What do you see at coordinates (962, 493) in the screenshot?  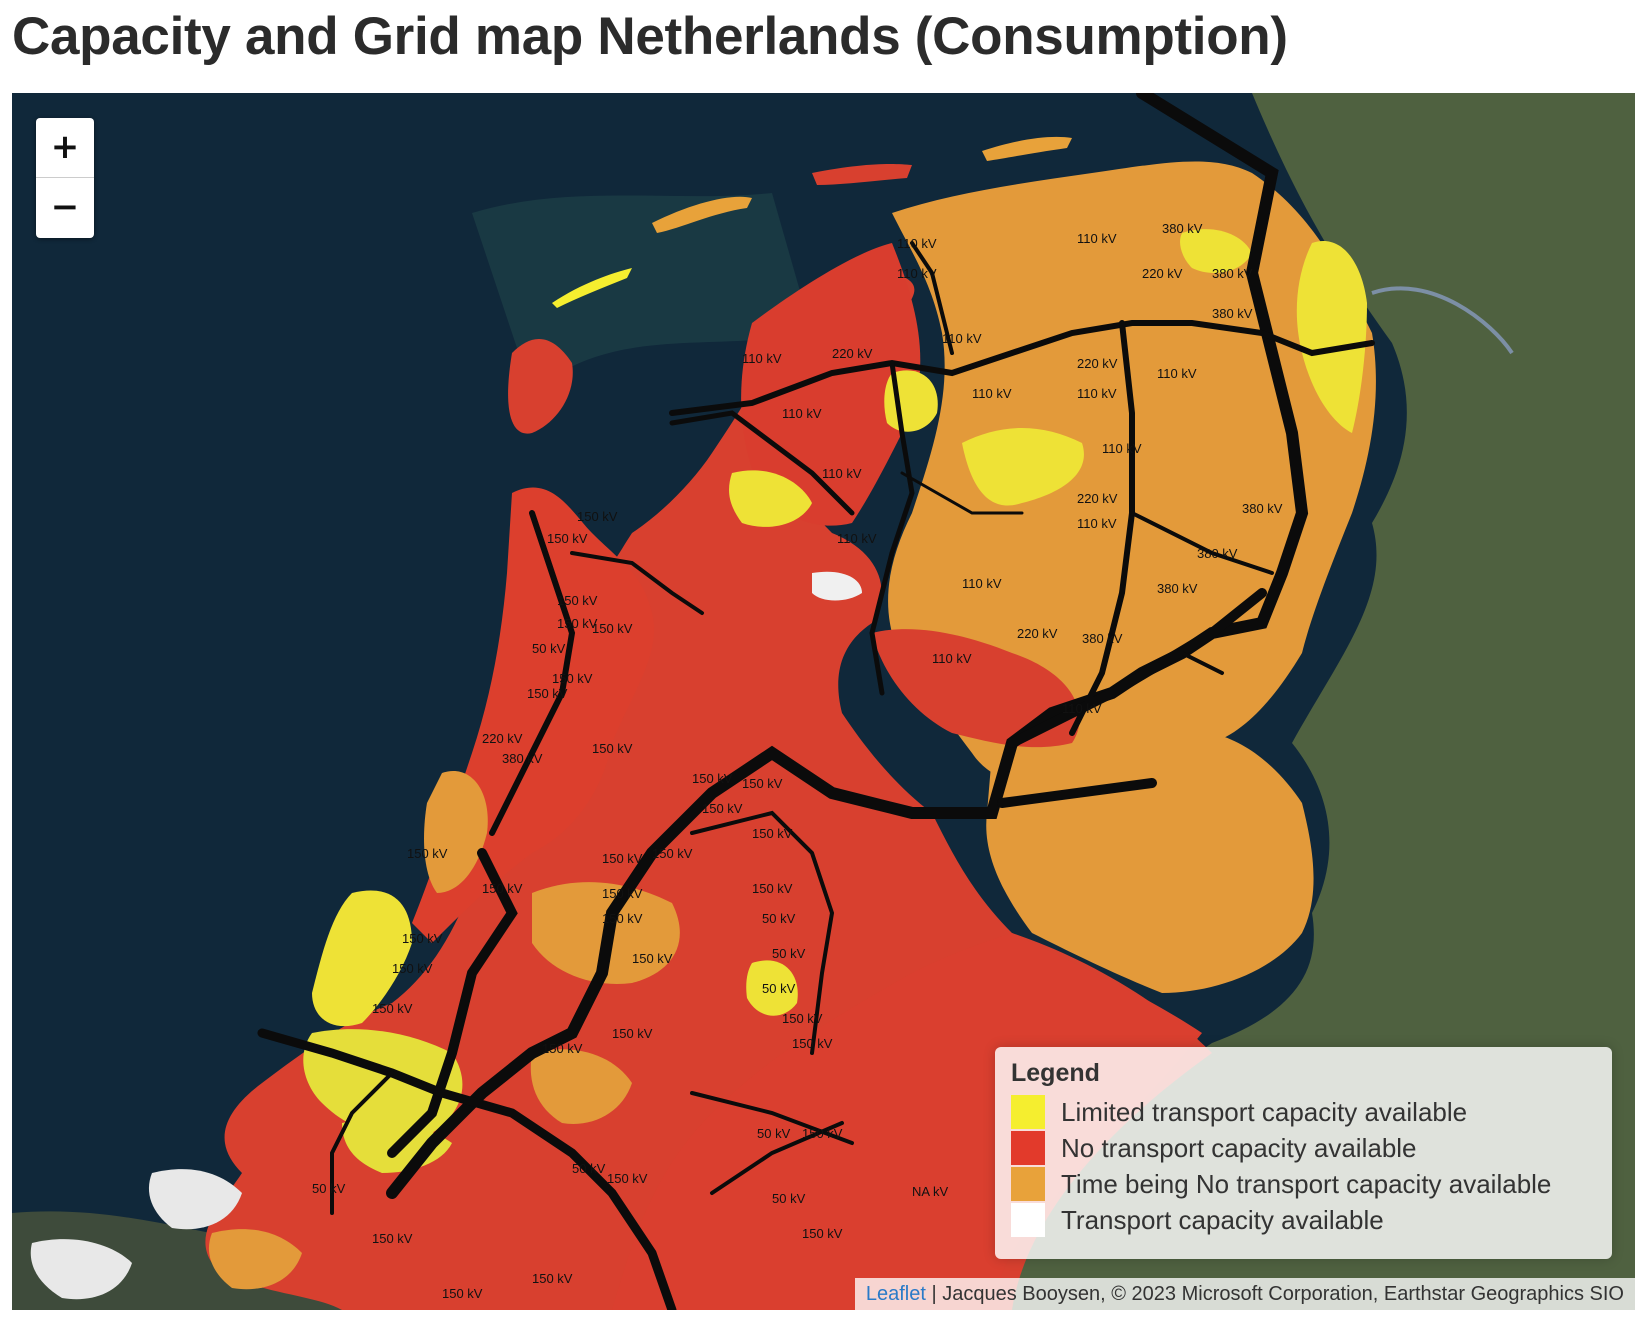 I see `grid-110kv-link` at bounding box center [962, 493].